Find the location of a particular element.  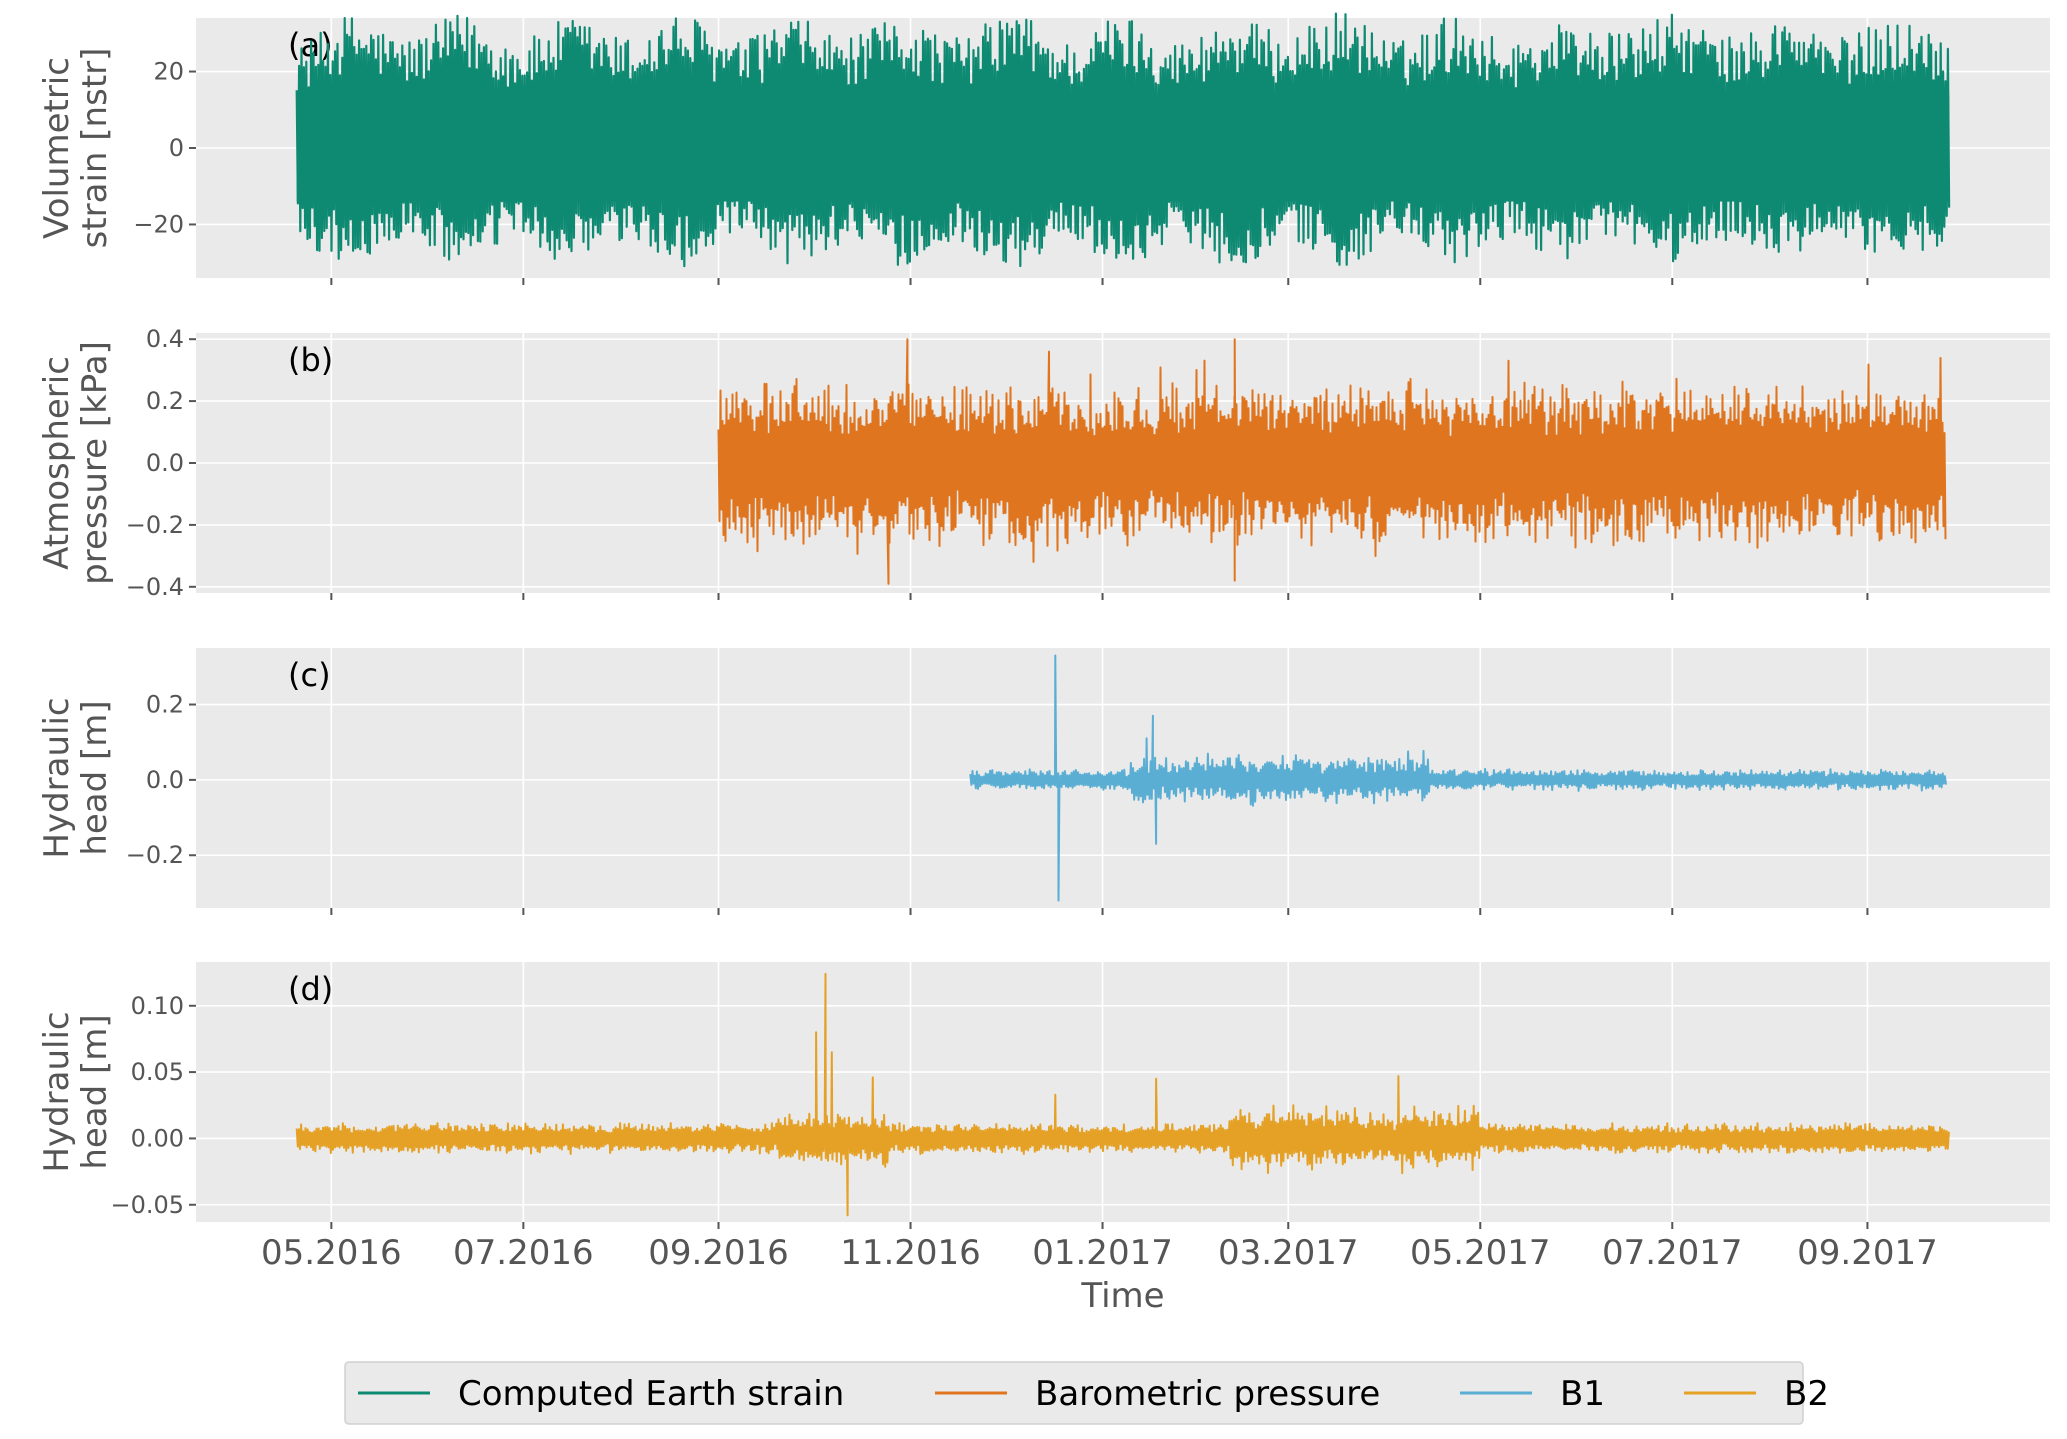

legend-entry-label: Computed Earth strain is located at coordinates (651, 1394).